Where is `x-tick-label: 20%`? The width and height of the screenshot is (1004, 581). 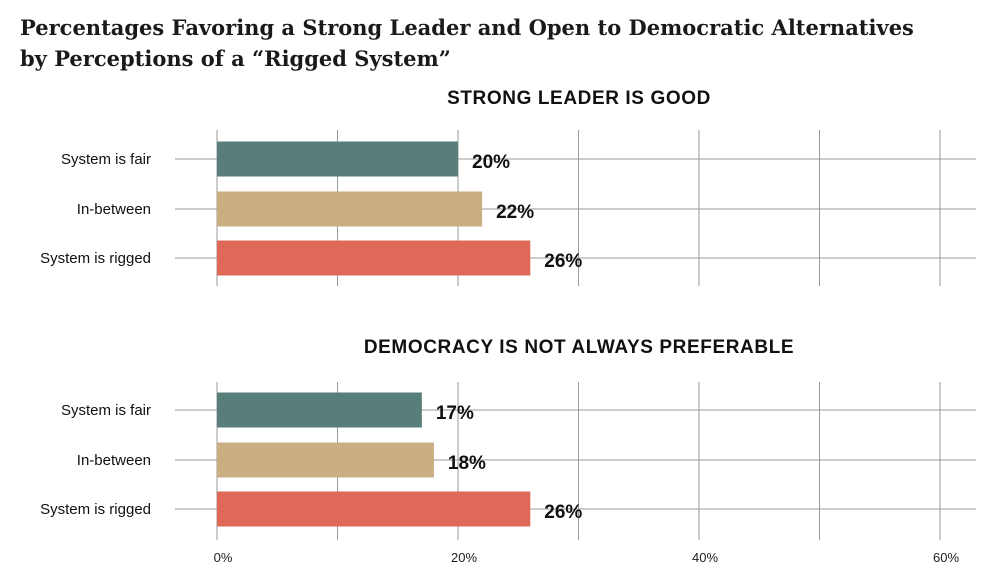 x-tick-label: 20% is located at coordinates (464, 557).